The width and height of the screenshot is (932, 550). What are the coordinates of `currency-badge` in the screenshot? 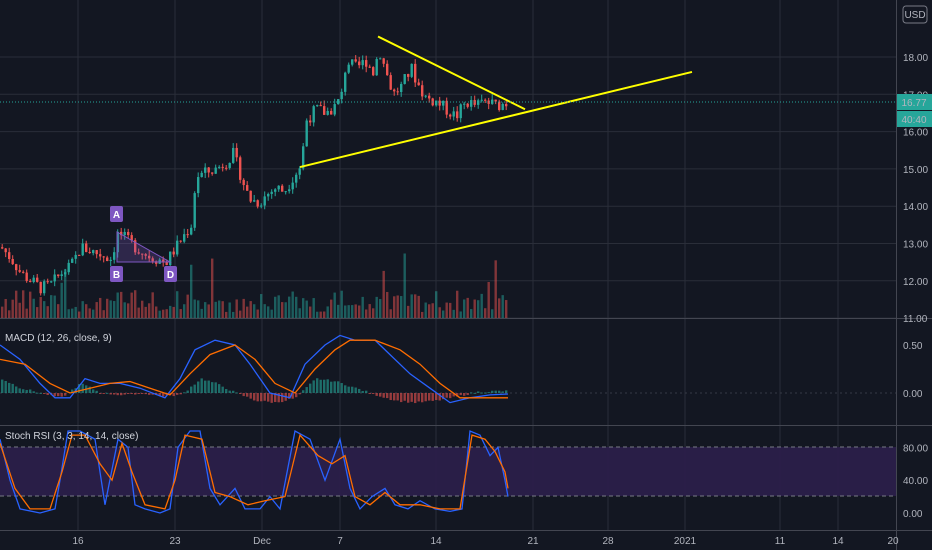 It's located at (915, 14).